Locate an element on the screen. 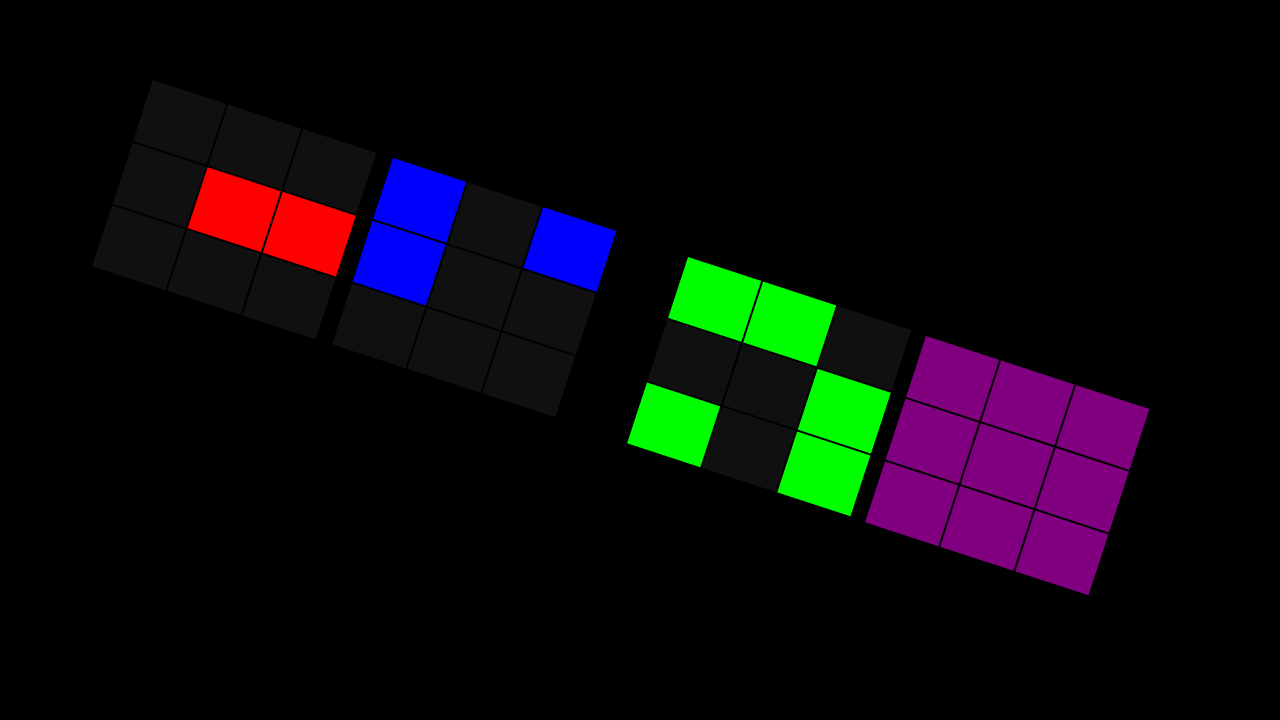 The height and width of the screenshot is (720, 1280). grid-green is located at coordinates (769, 387).